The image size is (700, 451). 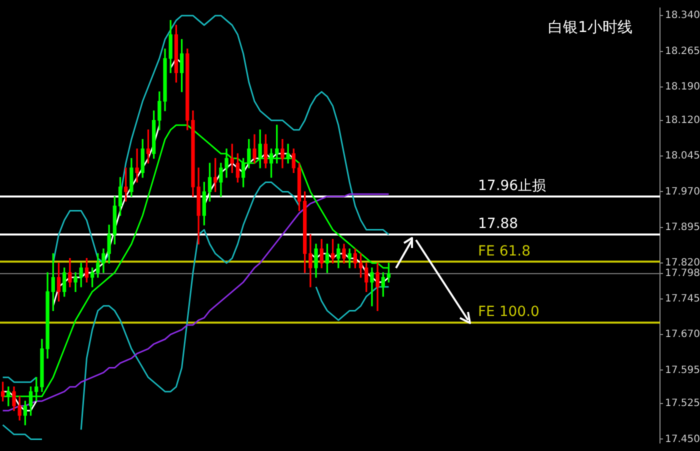 What do you see at coordinates (682, 16) in the screenshot?
I see `y-tick-label: 18.340` at bounding box center [682, 16].